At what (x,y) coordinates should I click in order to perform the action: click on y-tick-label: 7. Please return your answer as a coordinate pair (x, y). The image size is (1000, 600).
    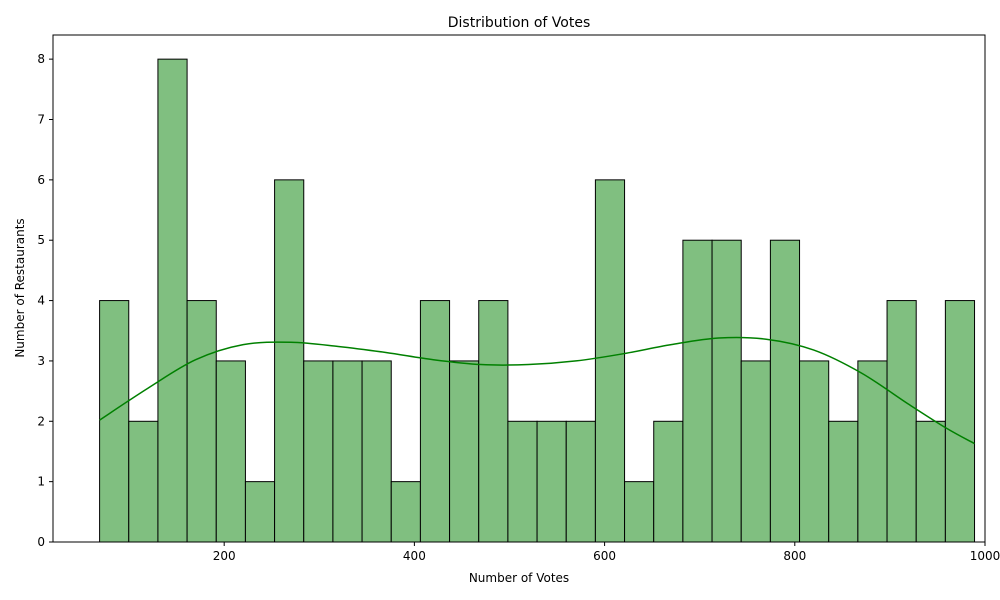
    Looking at the image, I should click on (41, 120).